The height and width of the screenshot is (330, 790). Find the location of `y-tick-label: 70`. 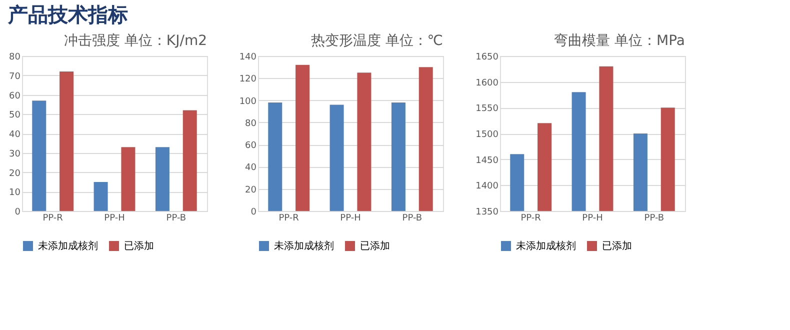

y-tick-label: 70 is located at coordinates (15, 77).